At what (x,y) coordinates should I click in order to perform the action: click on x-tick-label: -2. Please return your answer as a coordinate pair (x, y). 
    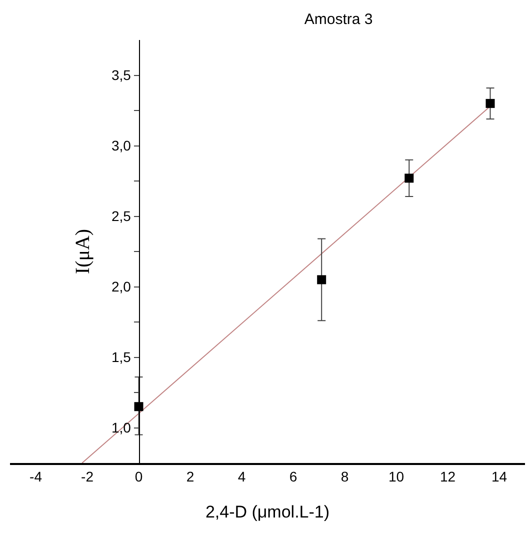
    Looking at the image, I should click on (87, 476).